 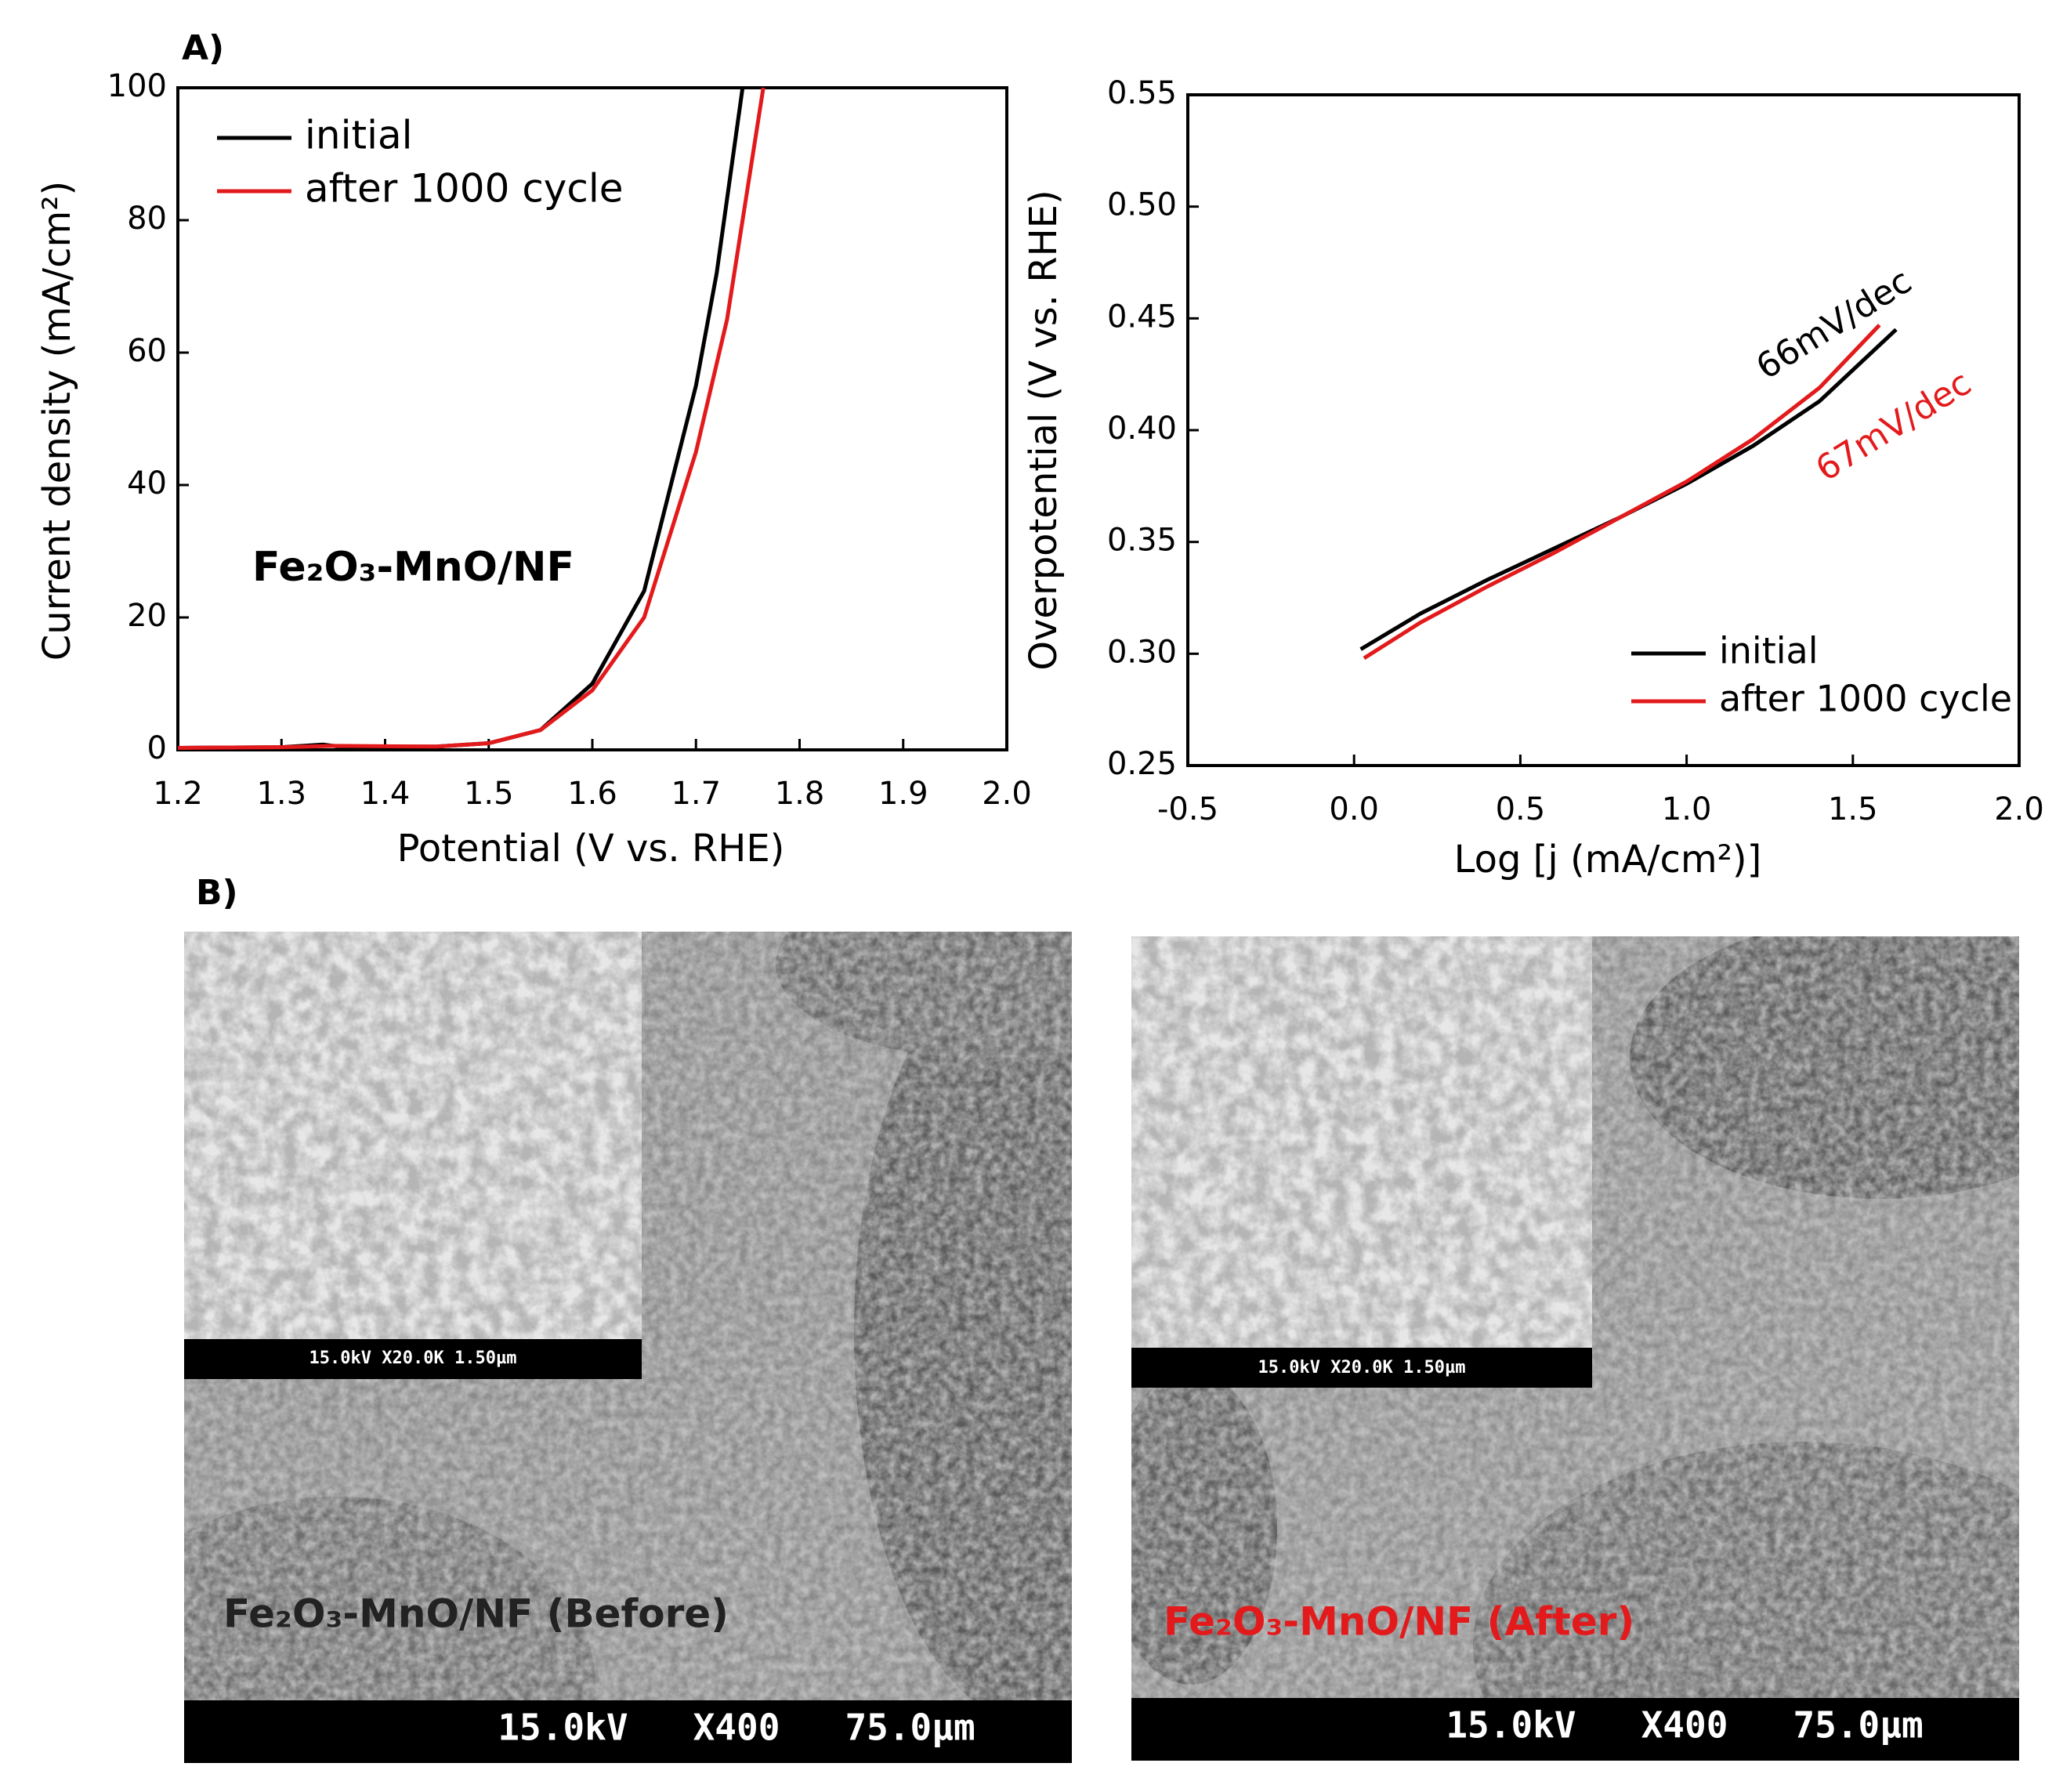 What do you see at coordinates (386, 794) in the screenshot?
I see `x-tick-label: 1.4` at bounding box center [386, 794].